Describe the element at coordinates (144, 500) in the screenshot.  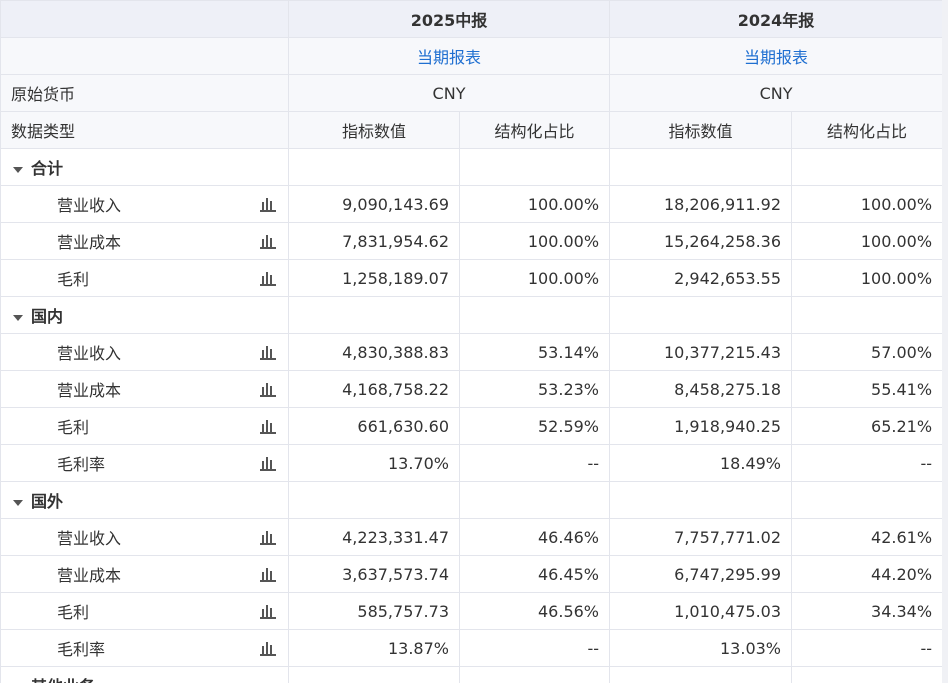
I see `group-title: 国外` at that location.